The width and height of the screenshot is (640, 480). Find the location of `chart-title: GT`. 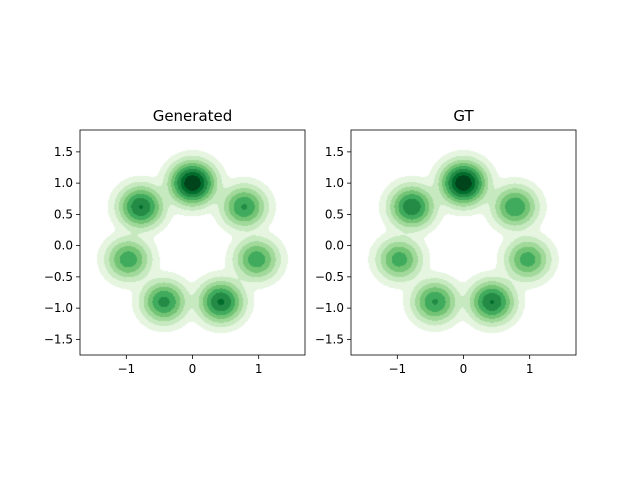

chart-title: GT is located at coordinates (463, 116).